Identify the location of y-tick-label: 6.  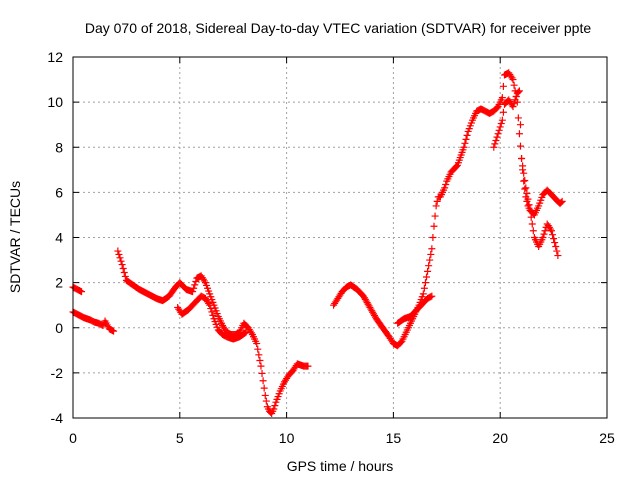
(59, 192).